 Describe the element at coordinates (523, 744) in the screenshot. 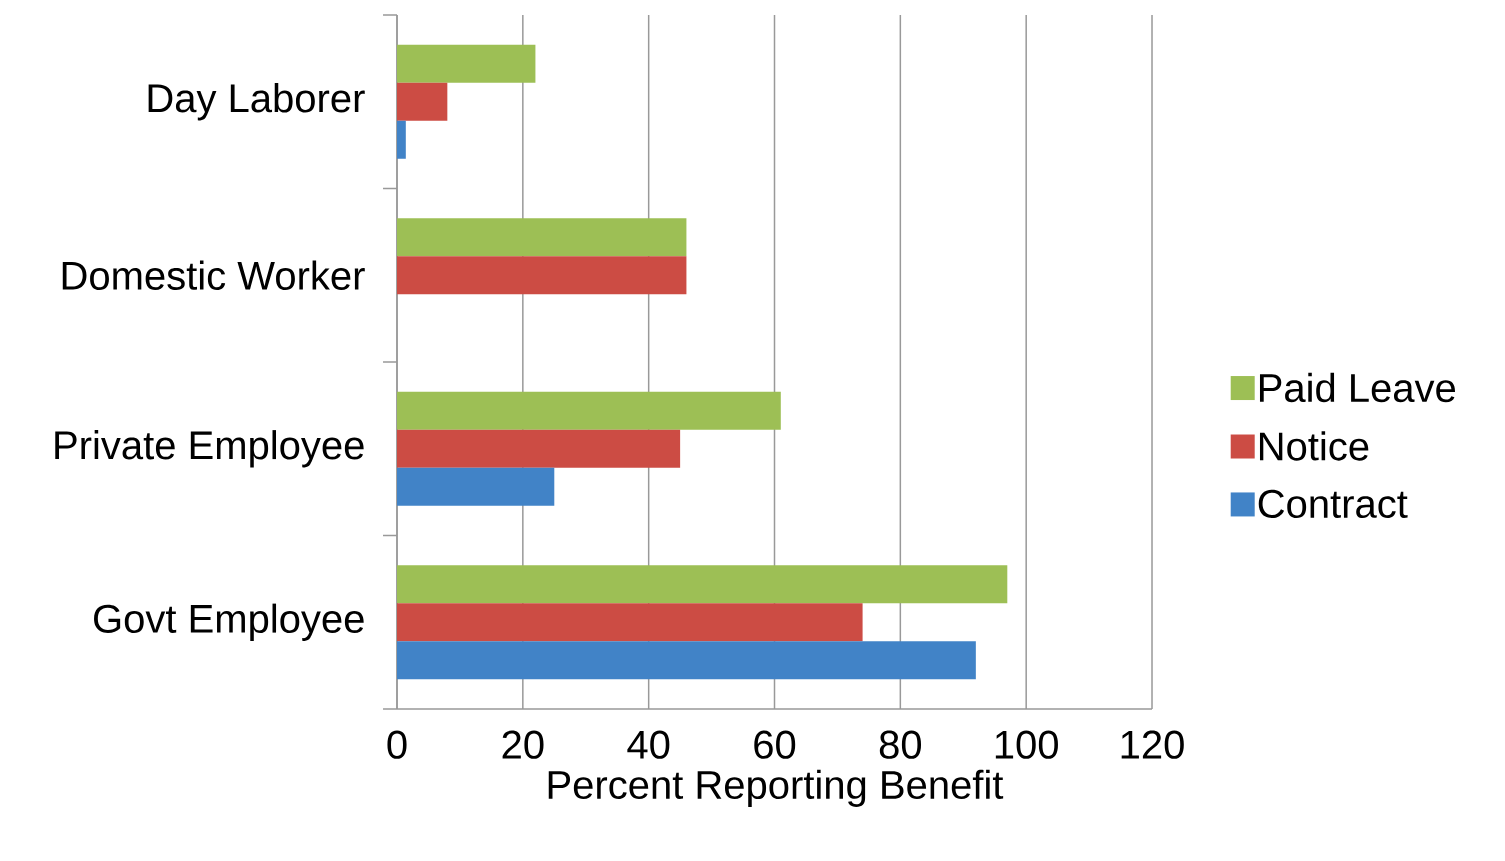

I see `x-tick-label: 20` at that location.